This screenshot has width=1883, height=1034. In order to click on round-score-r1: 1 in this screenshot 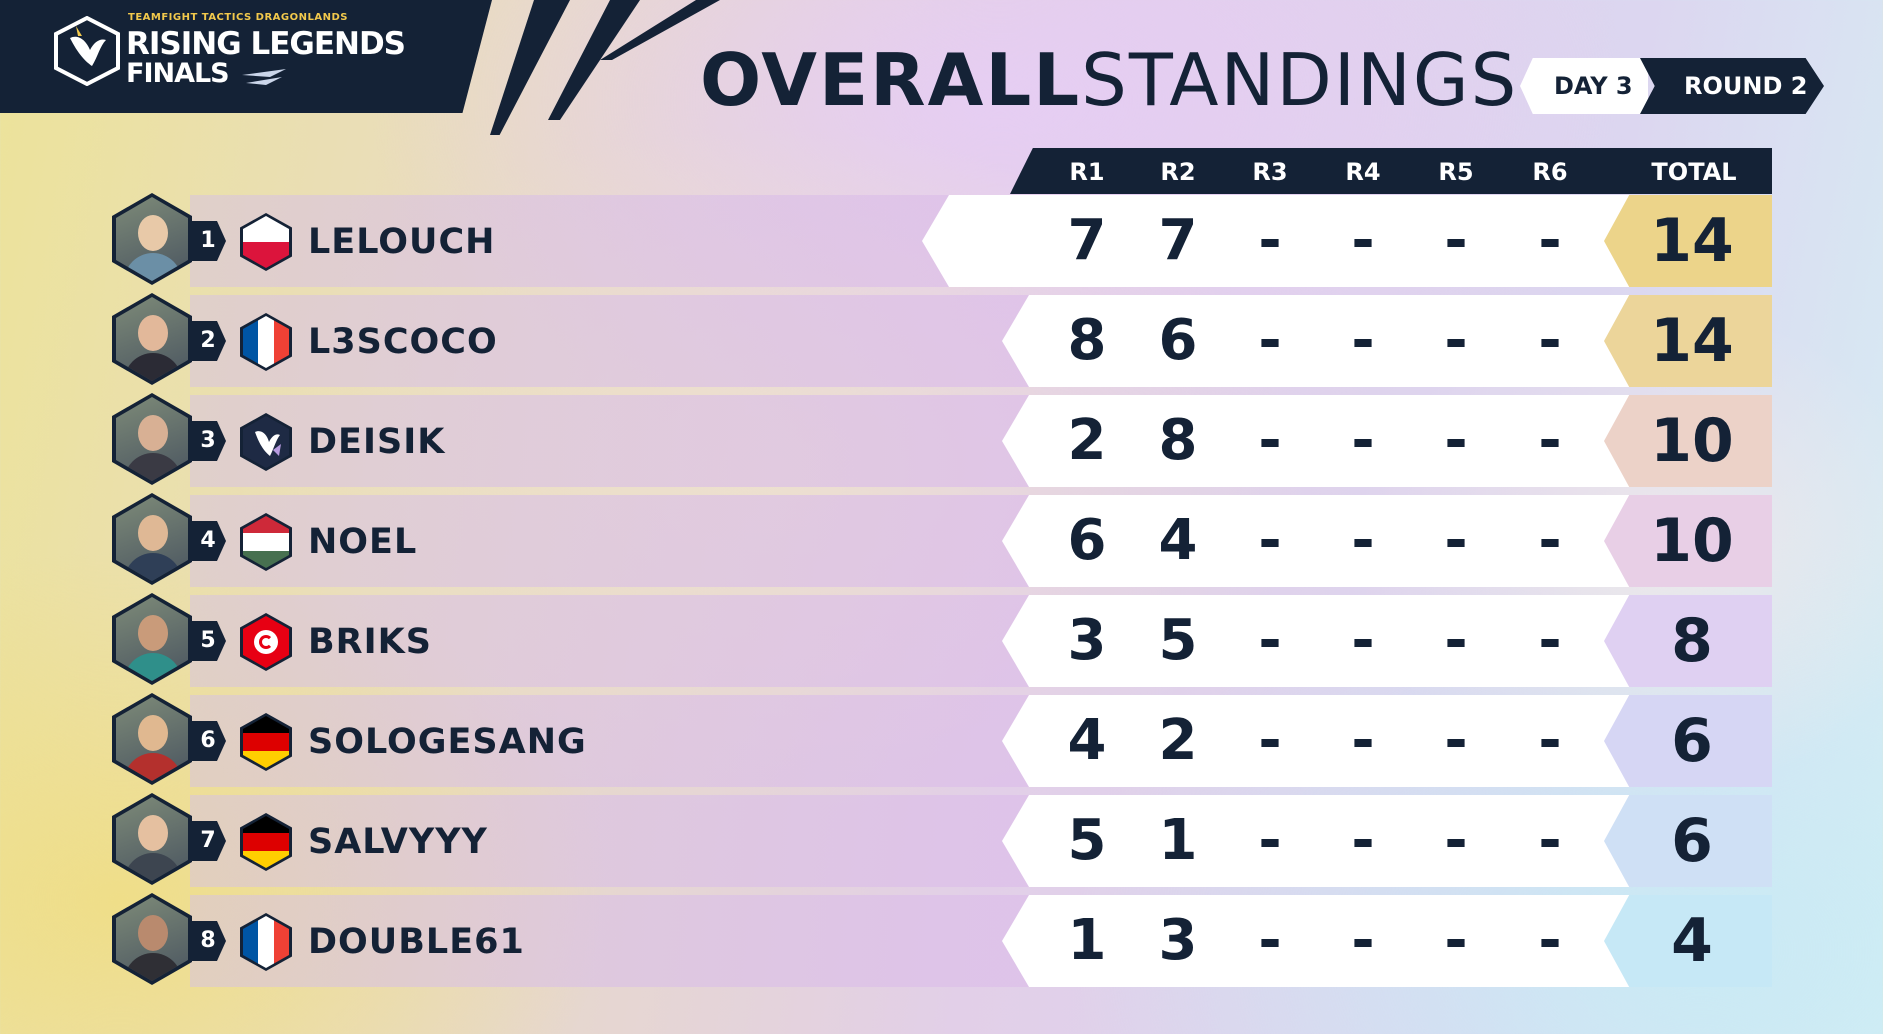, I will do `click(1087, 940)`.